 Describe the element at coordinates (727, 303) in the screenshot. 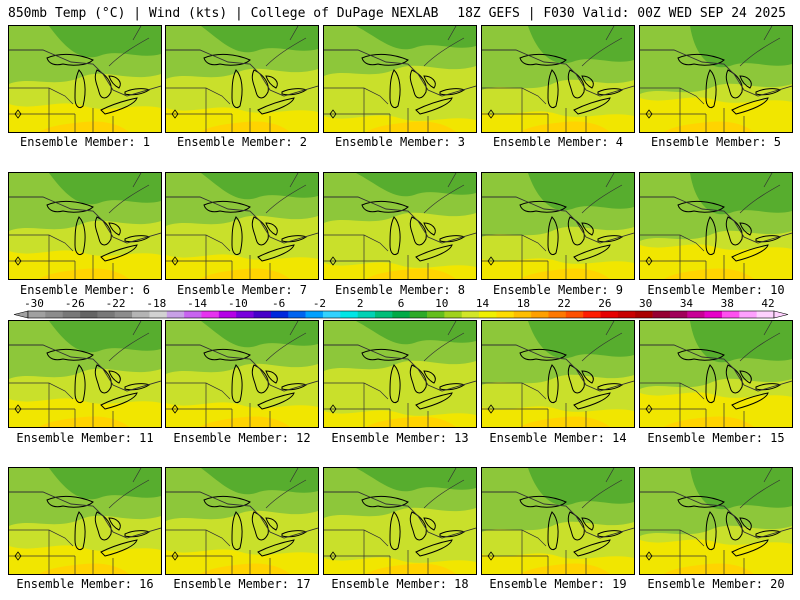

I see `colorbar-tick-label: 38` at that location.